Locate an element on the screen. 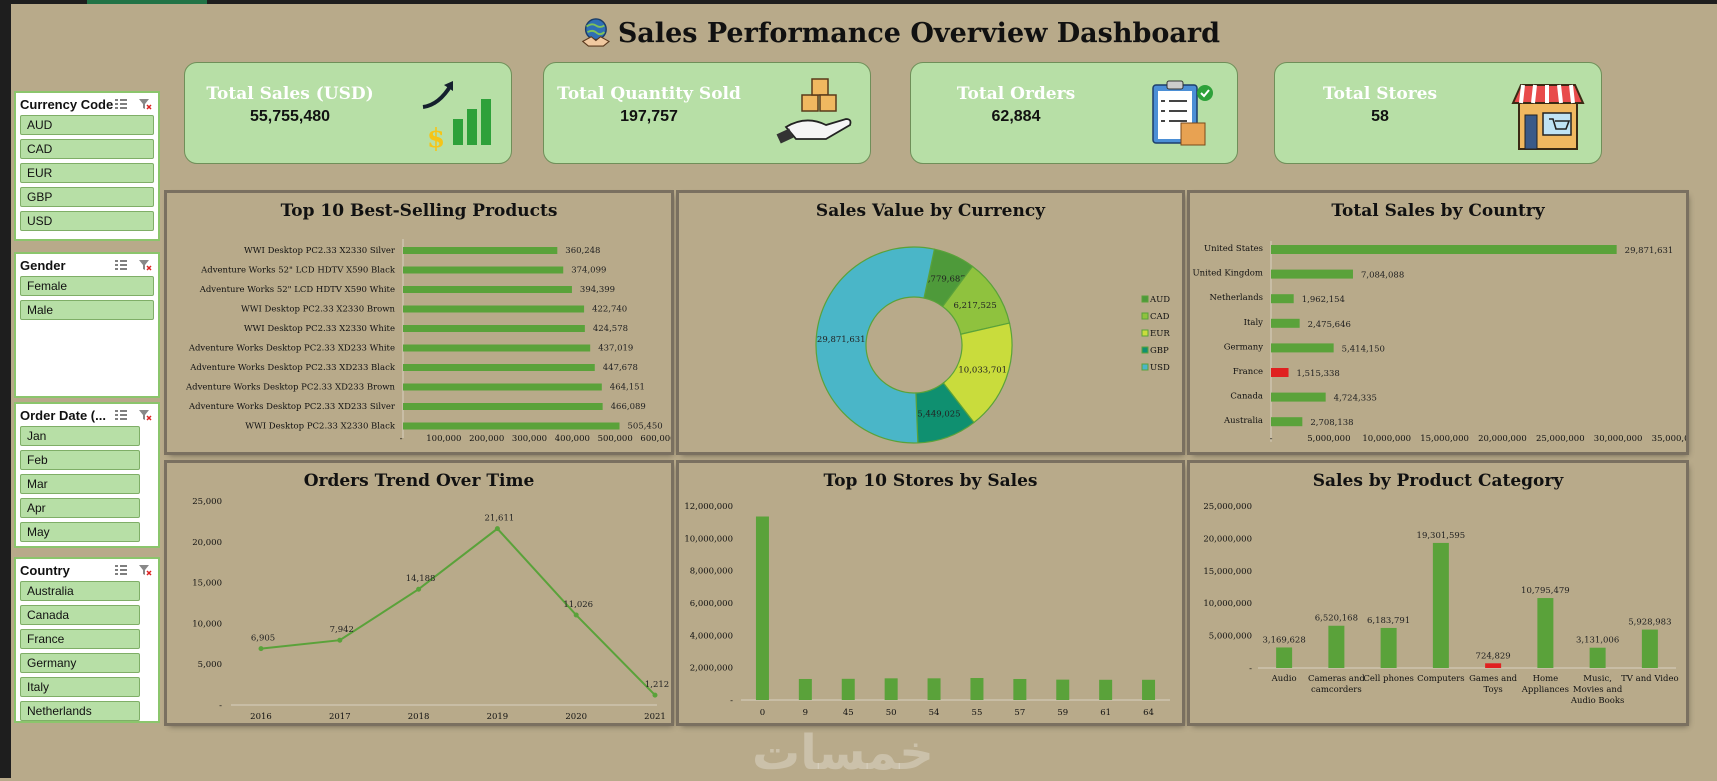  x-tick-label: 2017 is located at coordinates (340, 717).